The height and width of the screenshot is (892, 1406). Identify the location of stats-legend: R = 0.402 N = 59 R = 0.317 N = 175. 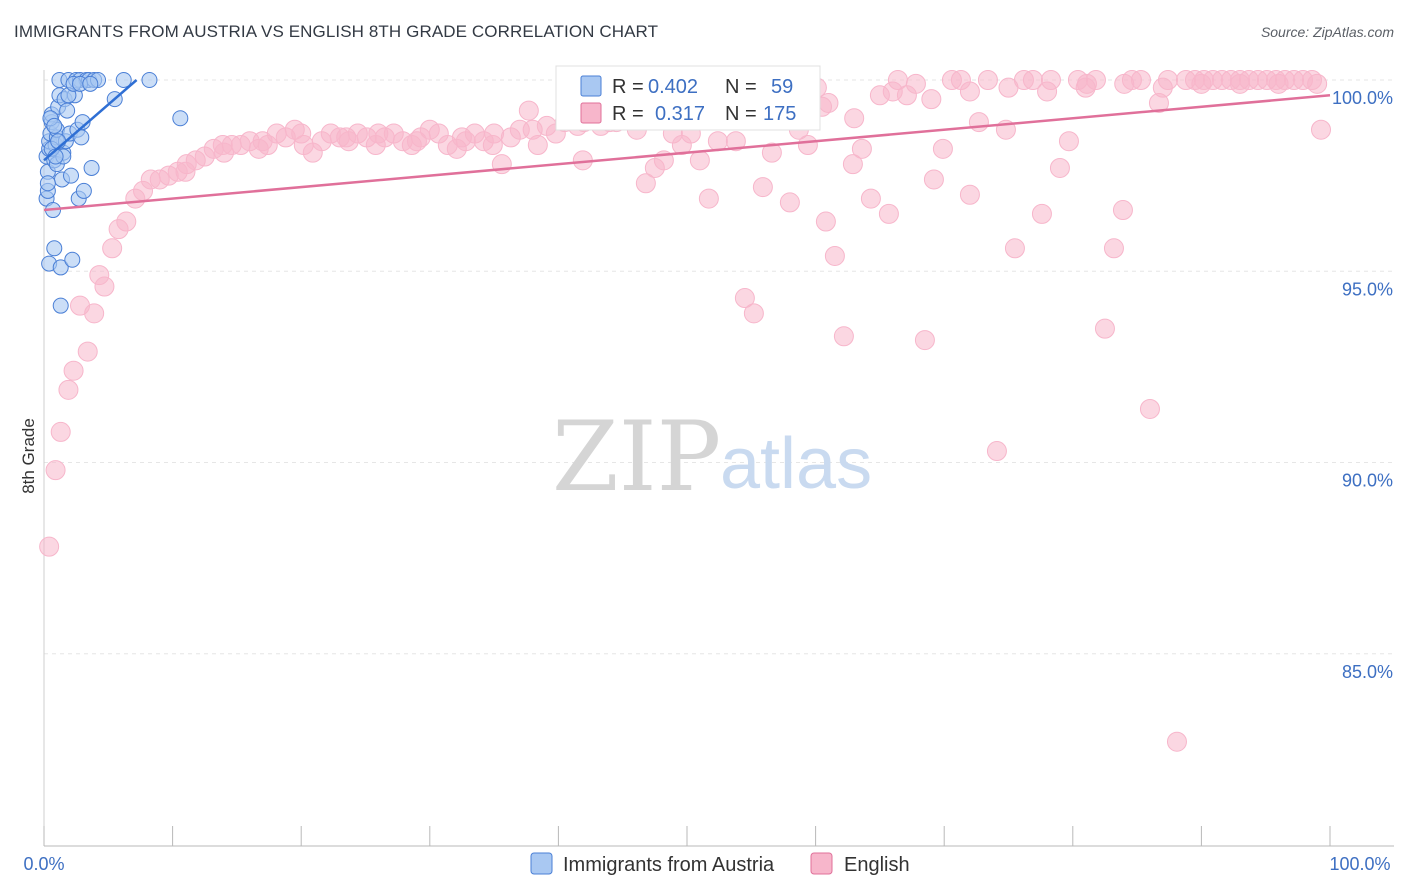
(688, 98).